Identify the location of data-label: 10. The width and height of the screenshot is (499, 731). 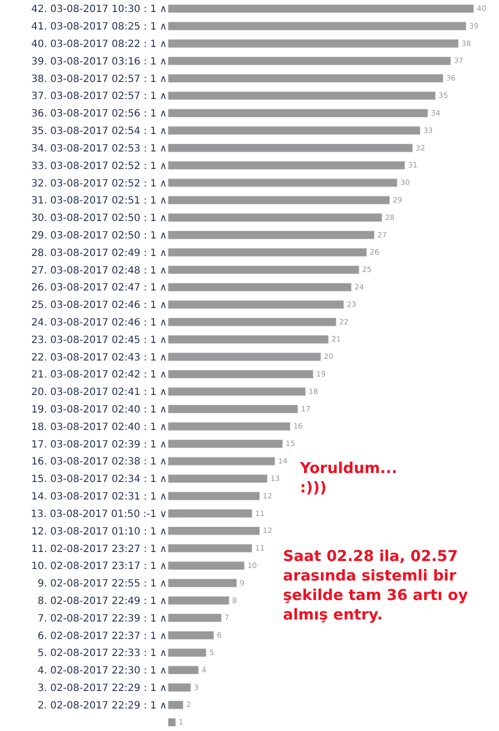
(252, 565).